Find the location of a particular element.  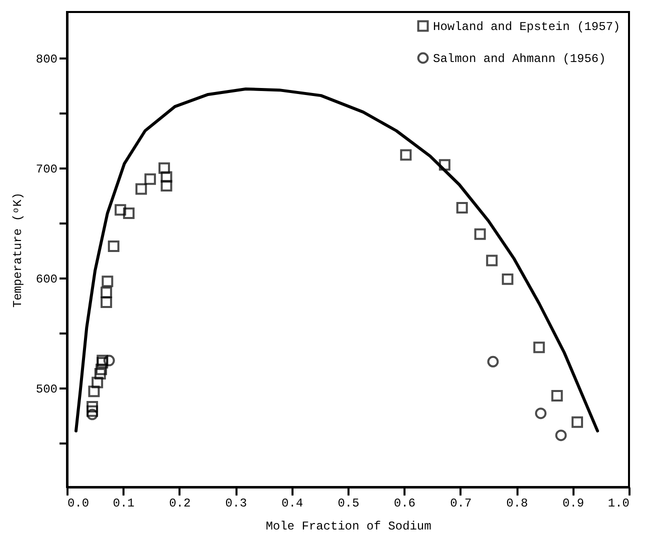

x-tick-label: 0.5 is located at coordinates (349, 503).